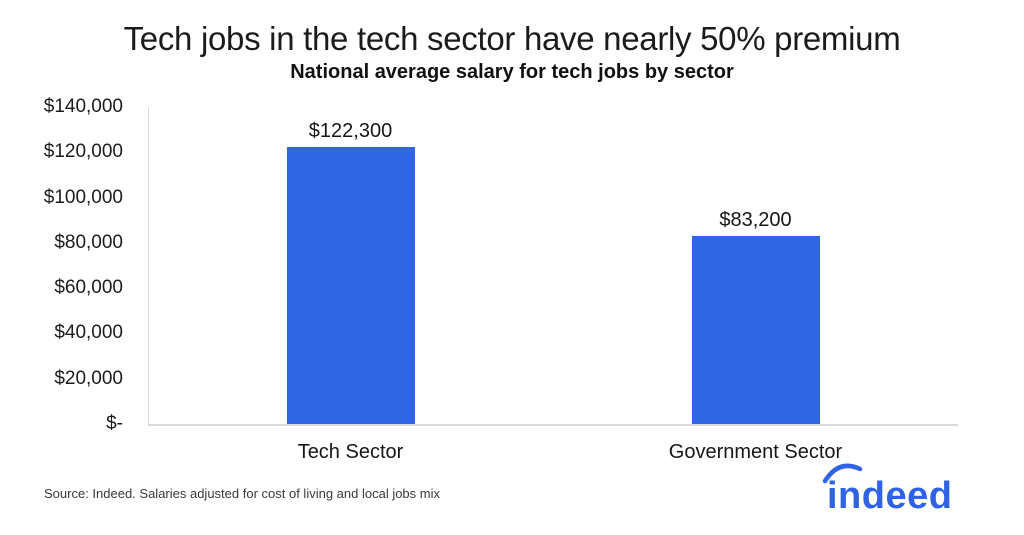  I want to click on bar-value-label: $122,300, so click(350, 131).